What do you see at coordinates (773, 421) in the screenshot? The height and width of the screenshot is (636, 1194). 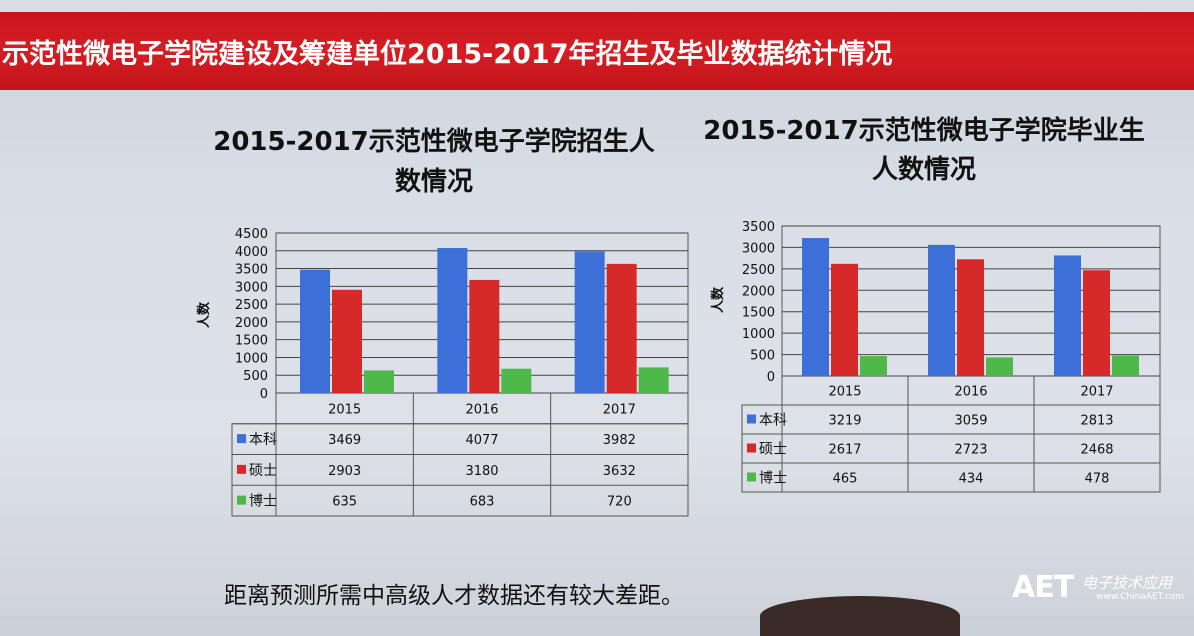 I see `grad-legend-label: 本科` at bounding box center [773, 421].